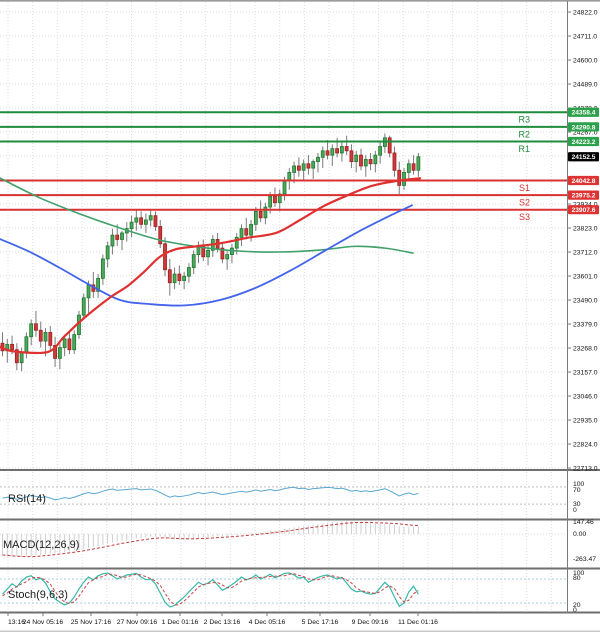 This screenshot has width=600, height=632. Describe the element at coordinates (585, 228) in the screenshot. I see `price-tick-label: 23823.0` at that location.